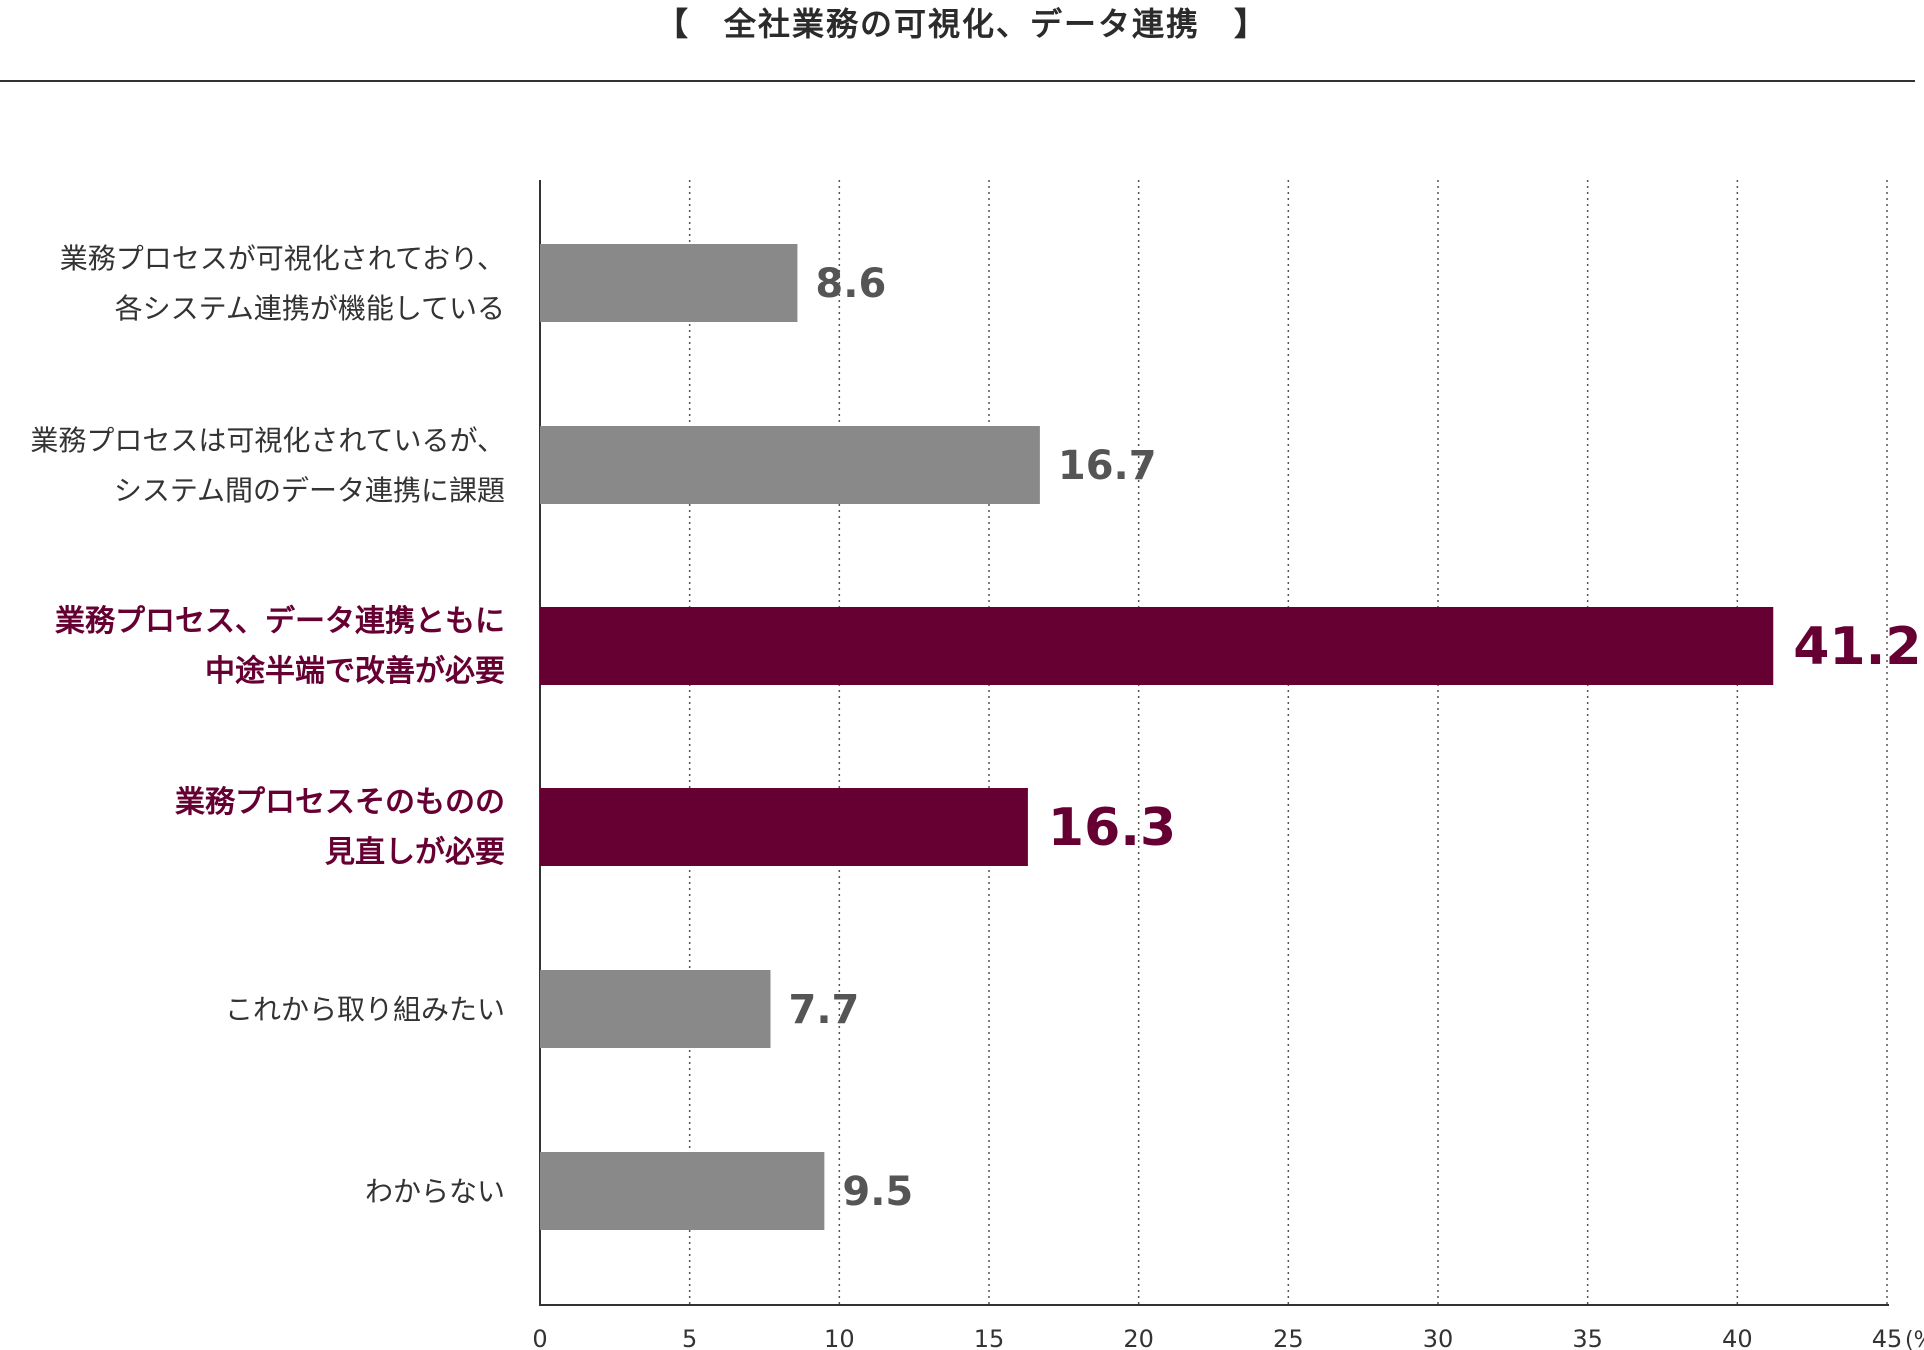  I want to click on x-tick-label: 40, so click(1737, 1337).